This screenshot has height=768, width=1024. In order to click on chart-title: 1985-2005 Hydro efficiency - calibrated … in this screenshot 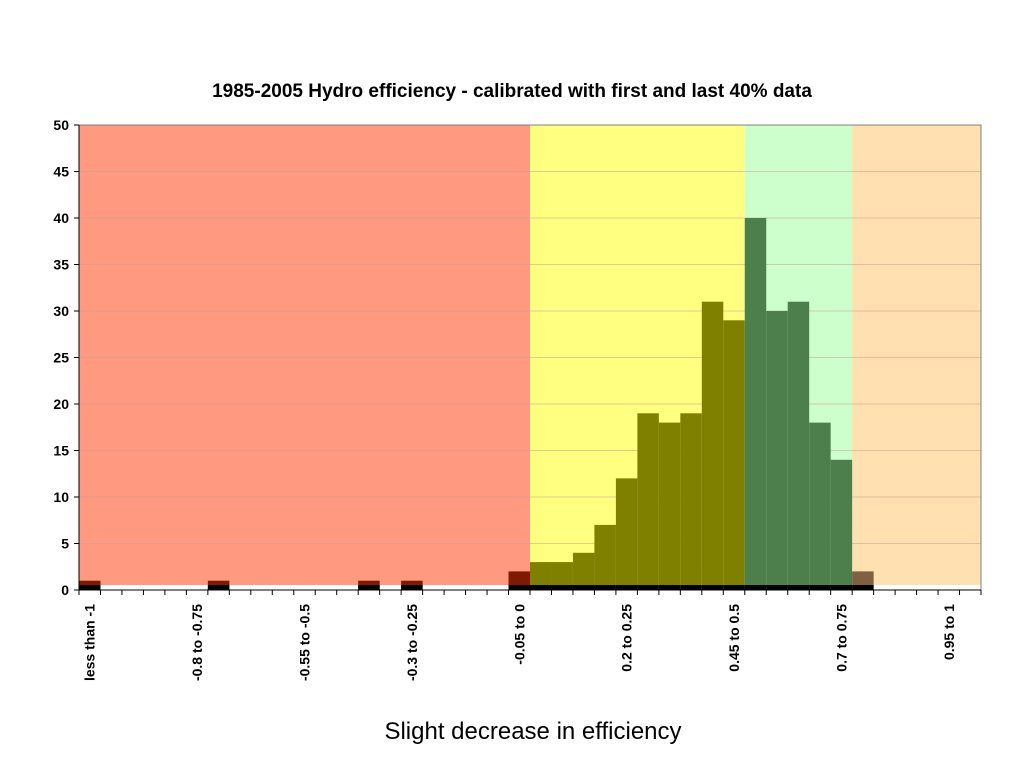, I will do `click(512, 91)`.